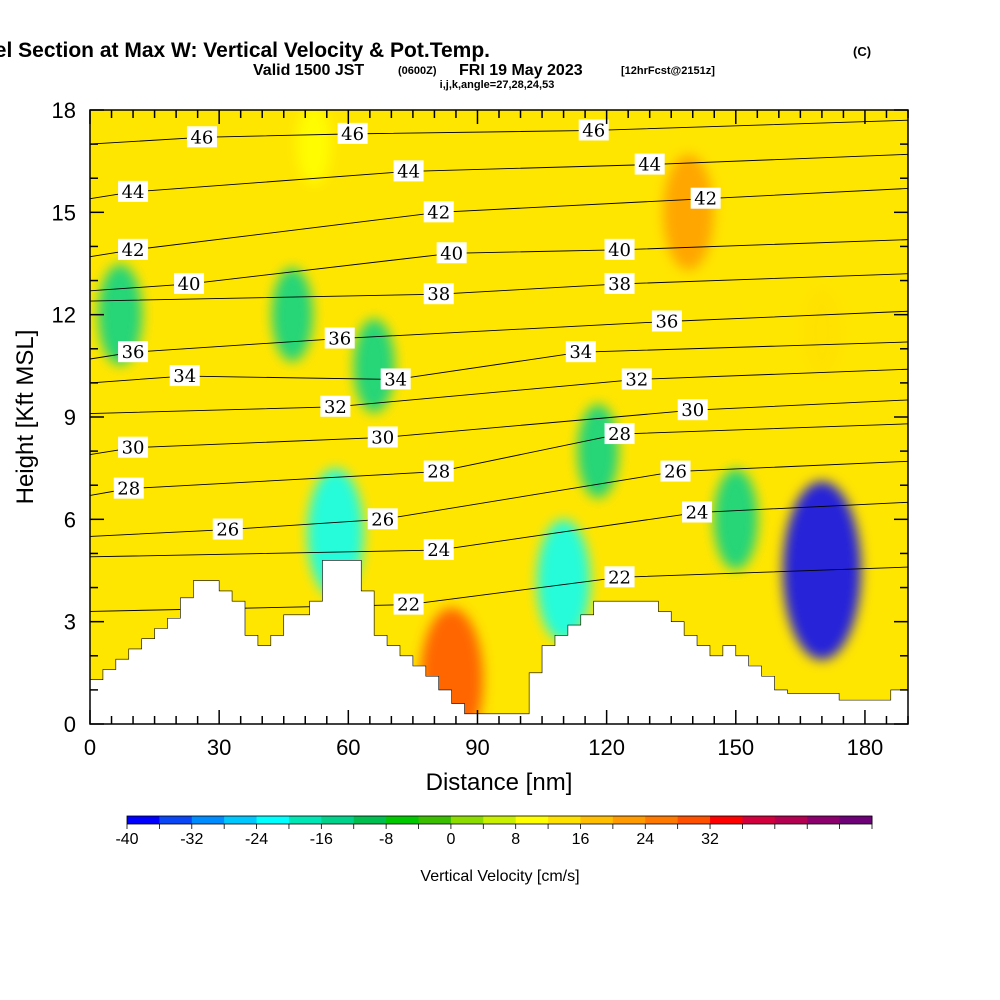 This screenshot has width=1000, height=1000. Describe the element at coordinates (865, 747) in the screenshot. I see `x-tick-label: 180` at that location.